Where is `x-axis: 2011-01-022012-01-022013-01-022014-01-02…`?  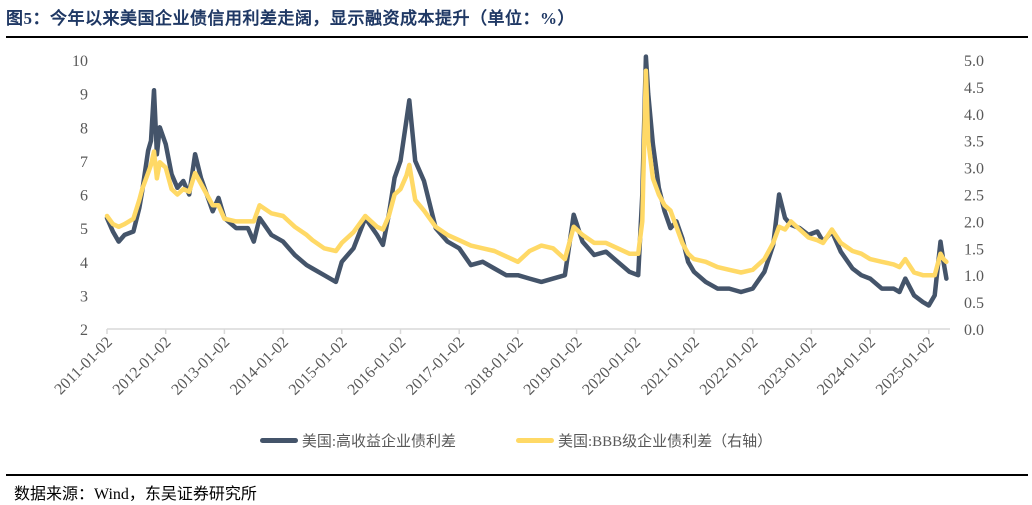 x-axis: 2011-01-022012-01-022013-01-022014-01-02… is located at coordinates (494, 364).